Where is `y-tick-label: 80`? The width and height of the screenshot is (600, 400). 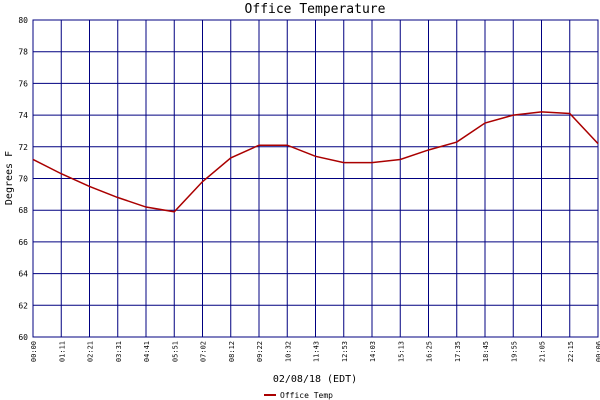 y-tick-label: 80 is located at coordinates (23, 20).